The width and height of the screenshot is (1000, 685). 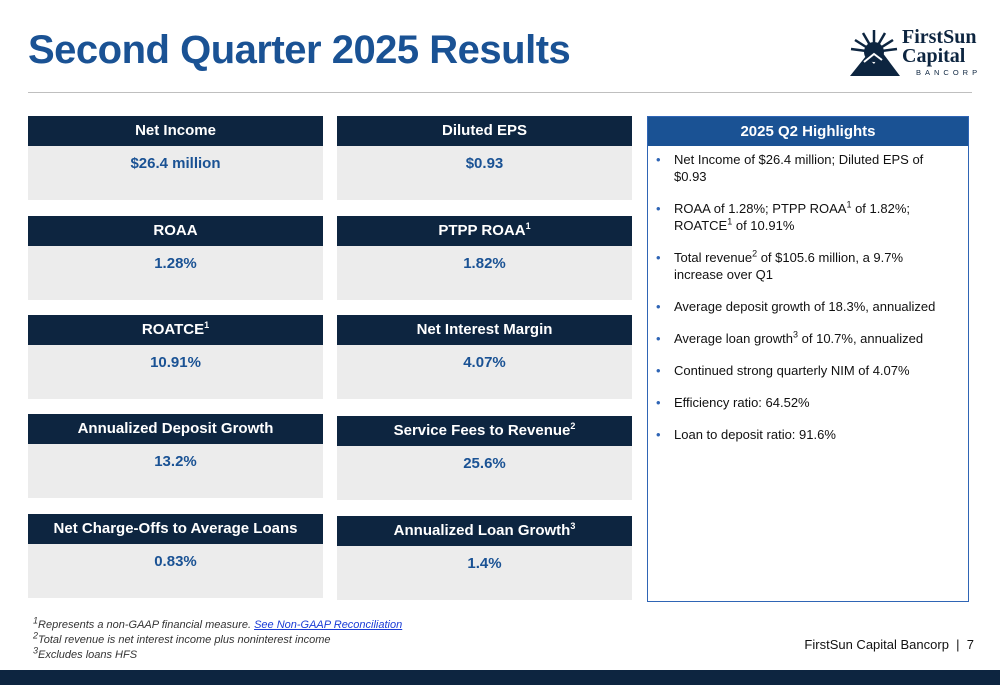 I want to click on metric-card-service-fees: Service Fees to Revenue2 25.6%, so click(x=484, y=458).